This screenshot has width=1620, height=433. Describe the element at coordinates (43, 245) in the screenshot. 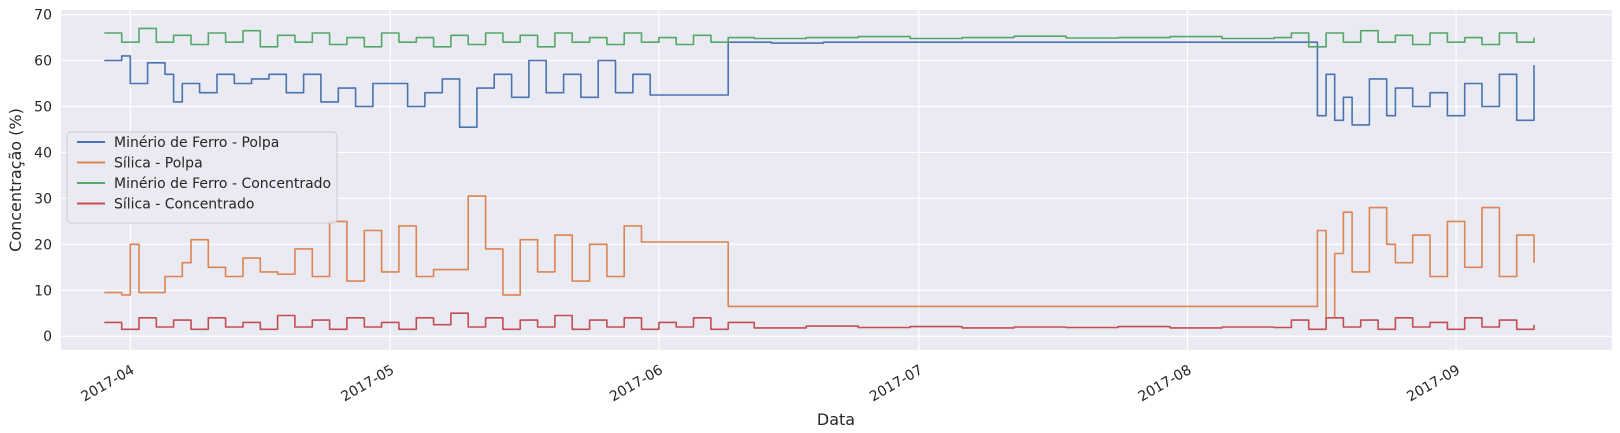

I see `y-tick-label: 20` at that location.